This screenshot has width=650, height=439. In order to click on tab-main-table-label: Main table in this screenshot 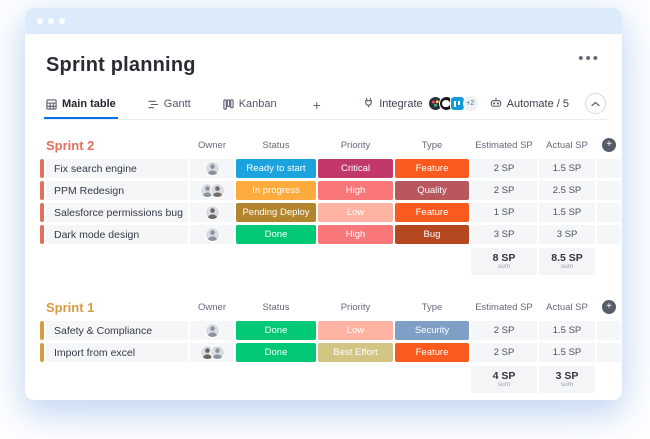, I will do `click(89, 104)`.